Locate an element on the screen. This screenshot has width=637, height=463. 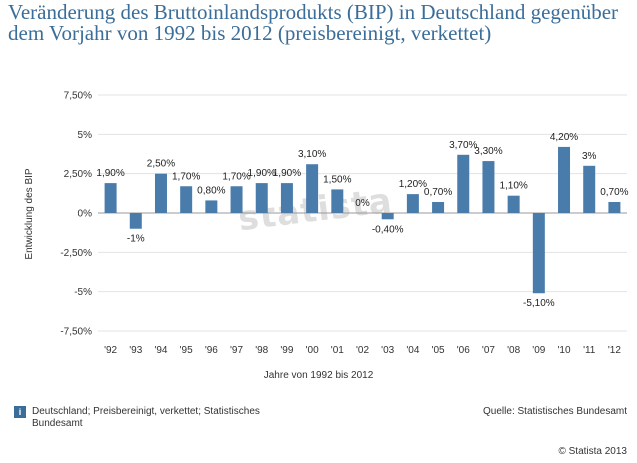
x-tick-label: '07 is located at coordinates (488, 350).